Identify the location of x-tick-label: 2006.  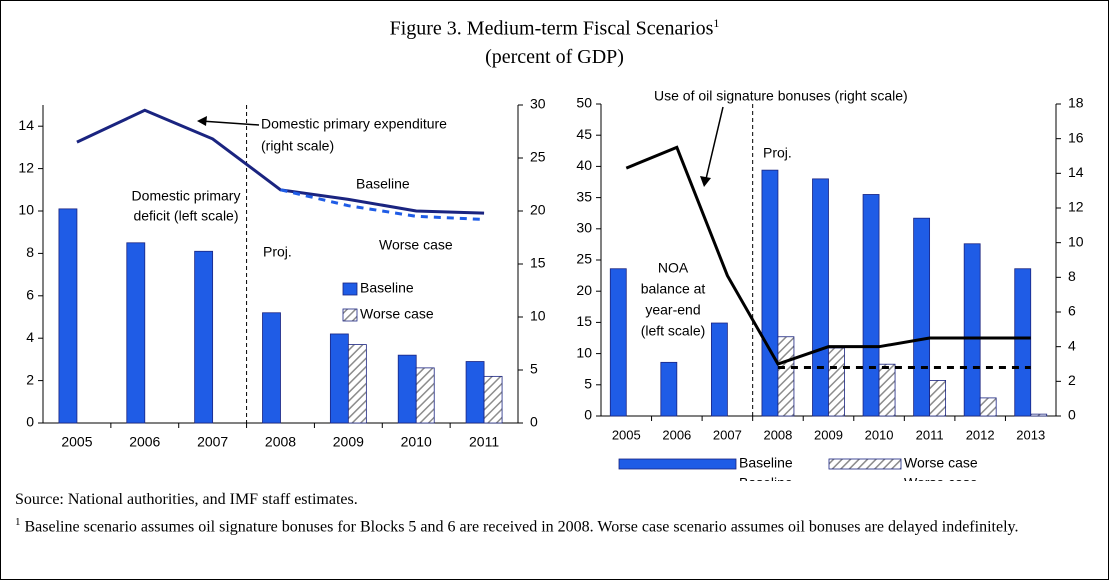
(144, 442).